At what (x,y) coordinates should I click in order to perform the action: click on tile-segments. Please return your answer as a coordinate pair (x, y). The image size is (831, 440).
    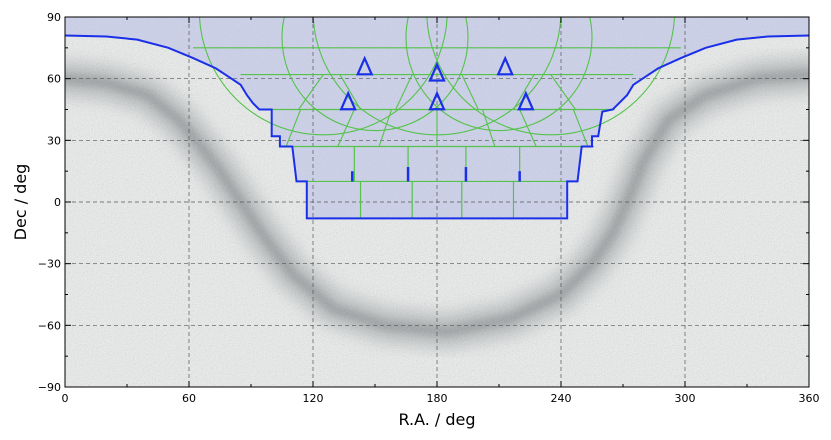
    Looking at the image, I should click on (436, 174).